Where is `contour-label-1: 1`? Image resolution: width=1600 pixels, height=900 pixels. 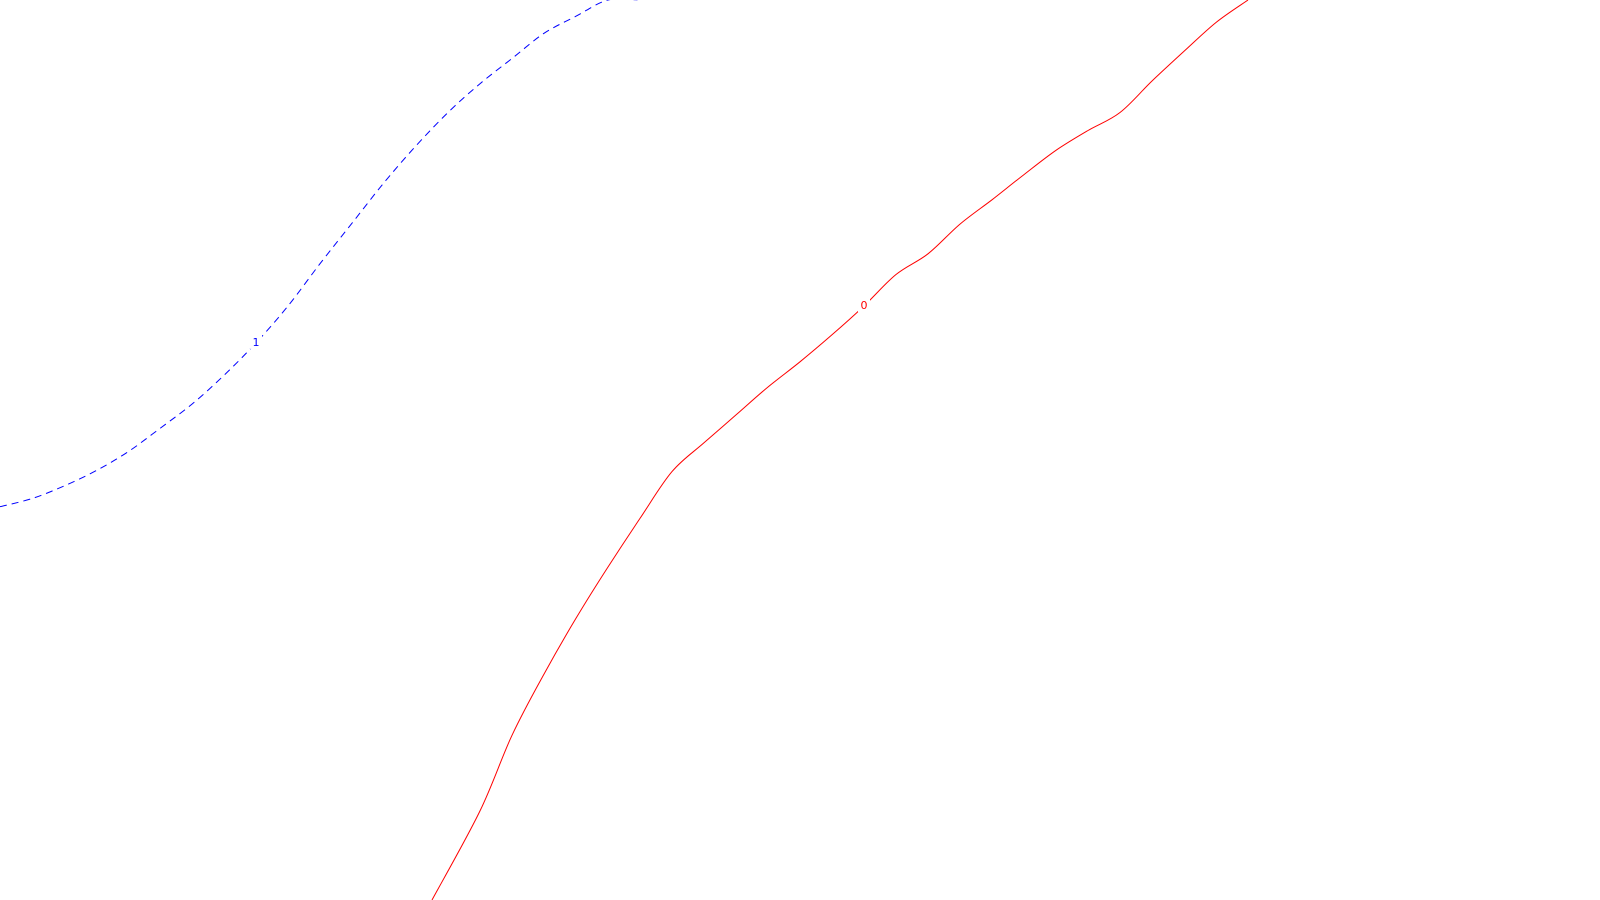
contour-label-1: 1 is located at coordinates (256, 342).